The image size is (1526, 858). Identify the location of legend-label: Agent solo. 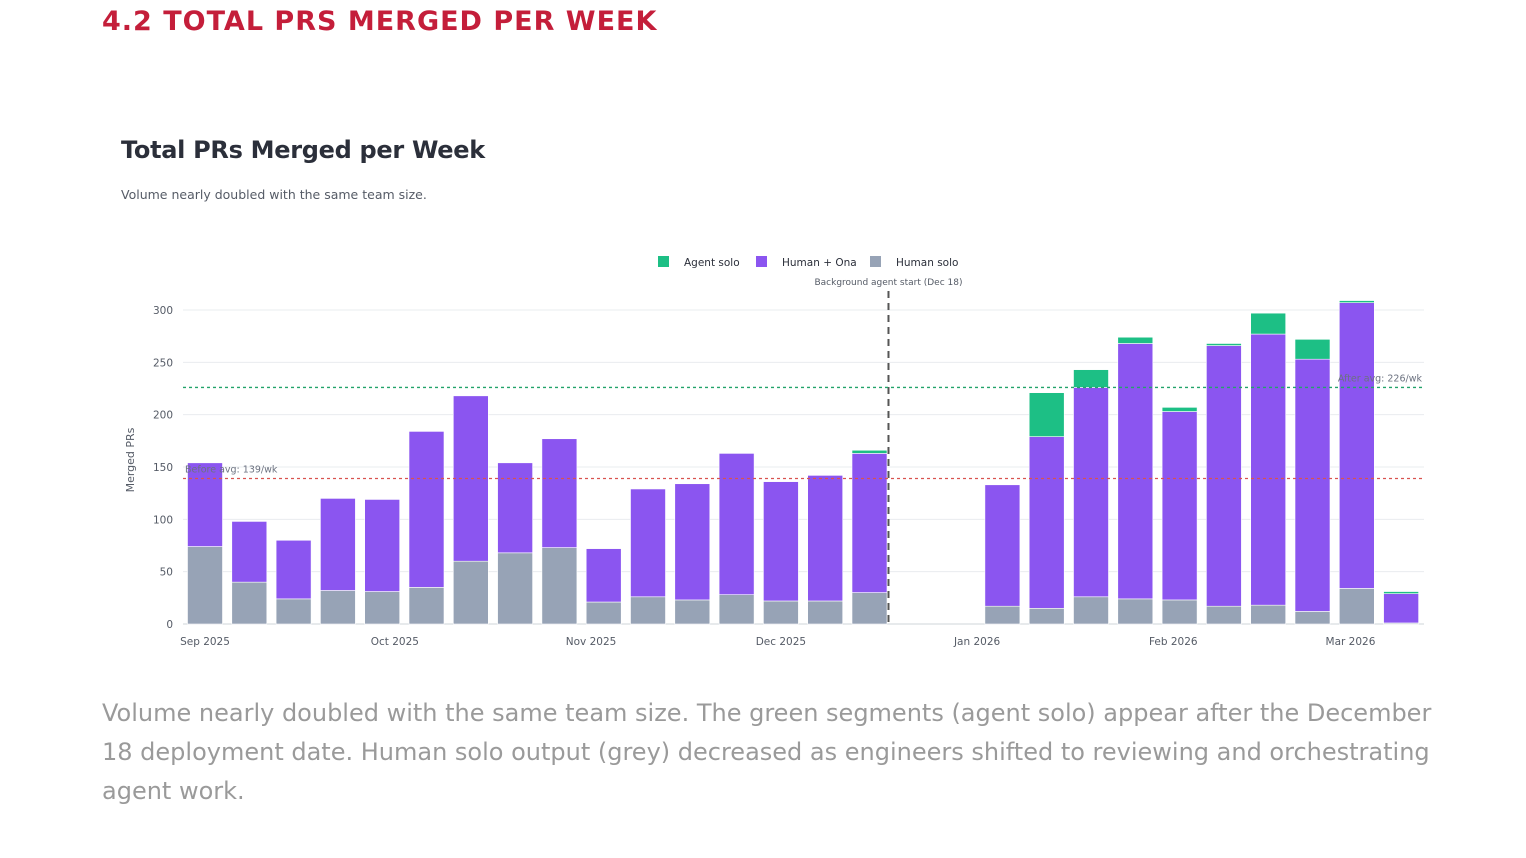
(712, 263).